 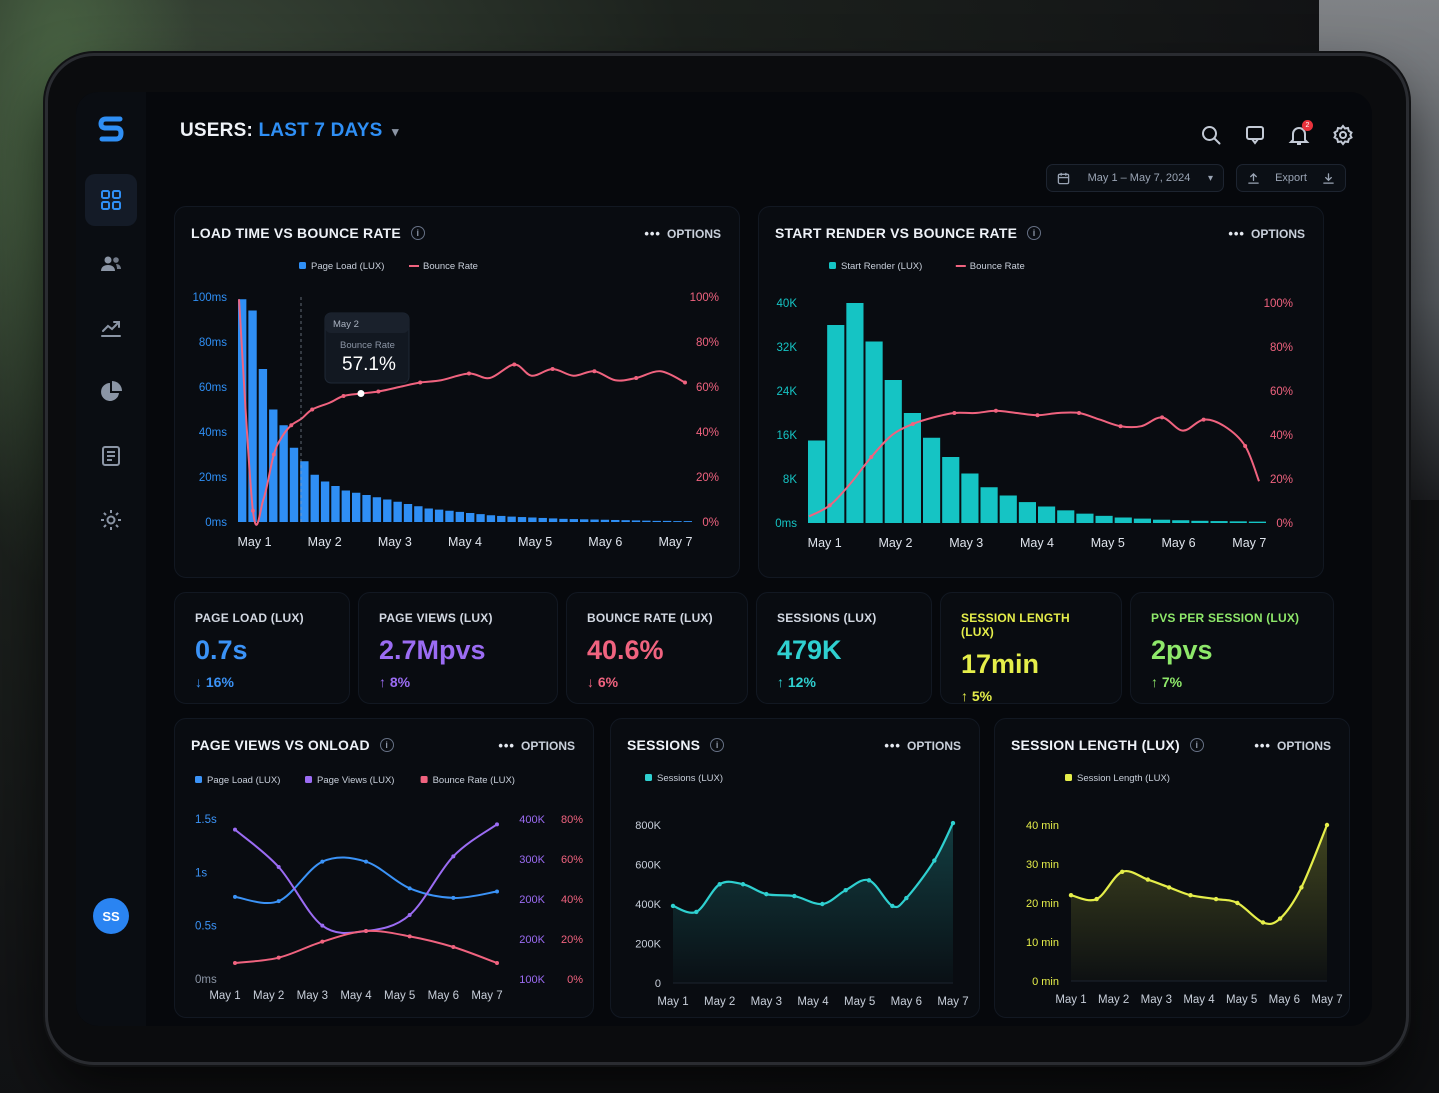 What do you see at coordinates (320, 130) in the screenshot?
I see `period-selector: LAST 7 DAYS` at bounding box center [320, 130].